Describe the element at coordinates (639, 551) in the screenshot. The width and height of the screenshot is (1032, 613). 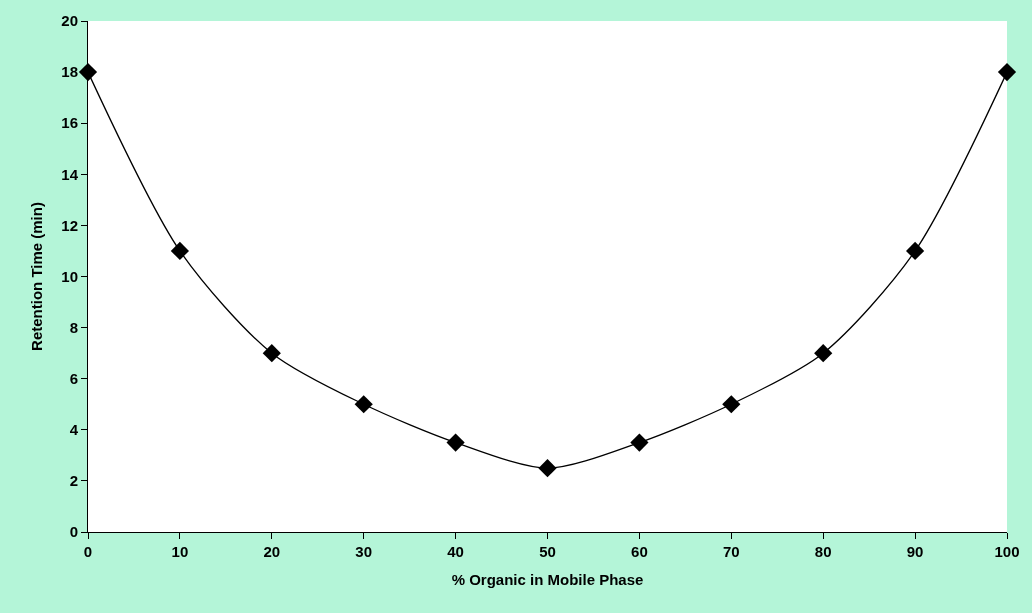
I see `x-tick-label: 60` at that location.